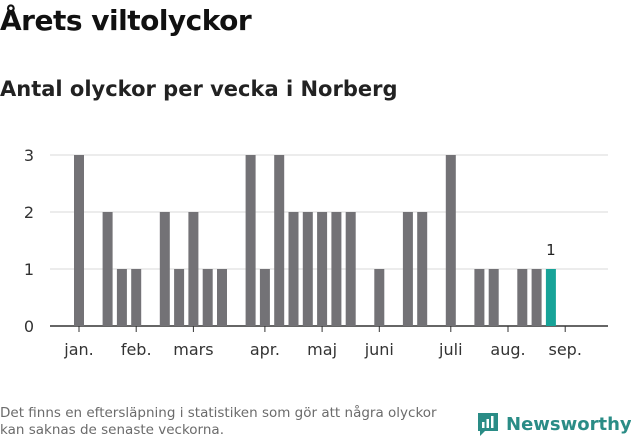 Image resolution: width=631 pixels, height=439 pixels. What do you see at coordinates (29, 269) in the screenshot?
I see `y-tick-label: 1` at bounding box center [29, 269].